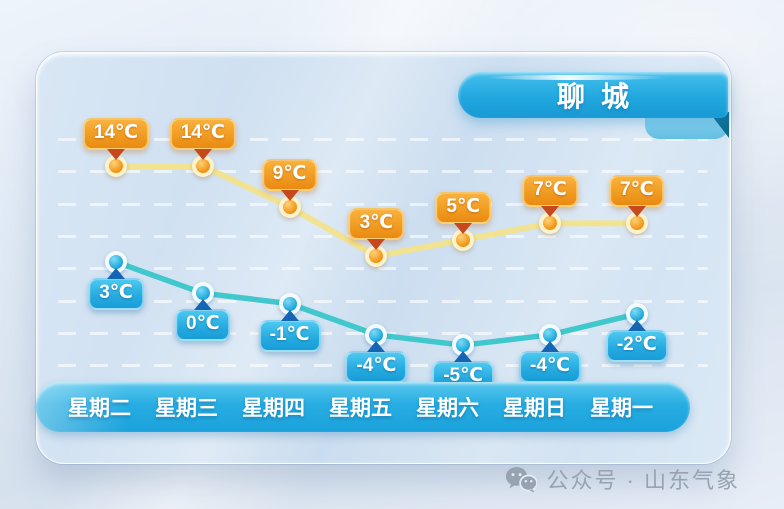 Image resolution: width=784 pixels, height=509 pixels. What do you see at coordinates (289, 335) in the screenshot?
I see `low-temp-label: -1℃` at bounding box center [289, 335].